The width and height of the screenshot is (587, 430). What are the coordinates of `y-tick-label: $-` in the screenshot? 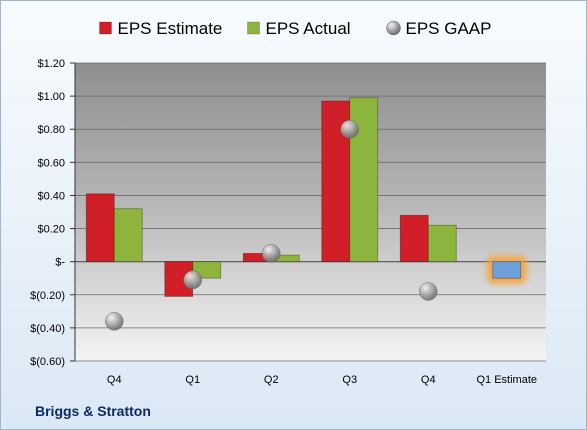 It's located at (60, 263).